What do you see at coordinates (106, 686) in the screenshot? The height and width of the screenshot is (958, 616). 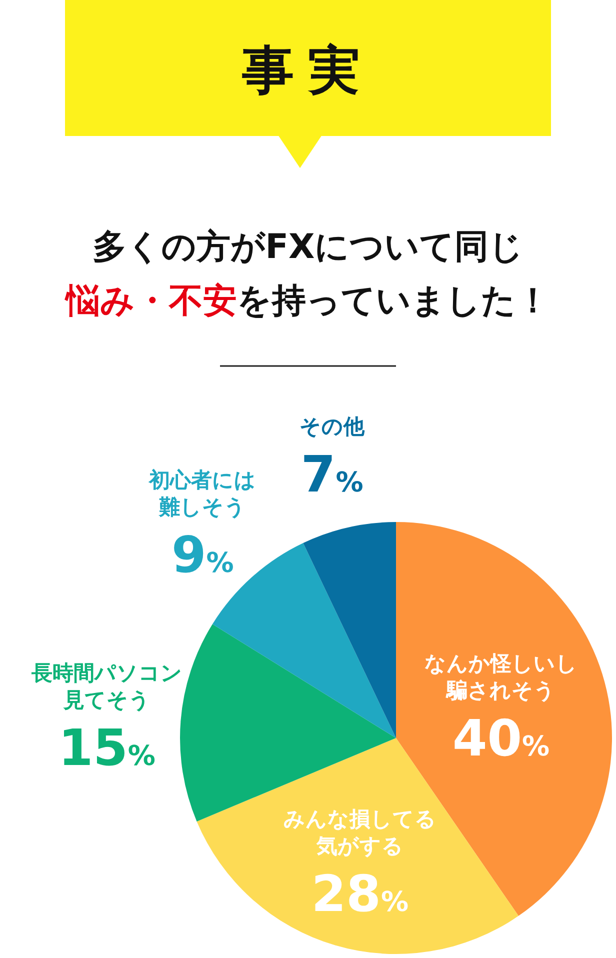 I see `slice-label: 長時間パソコン見てそう` at bounding box center [106, 686].